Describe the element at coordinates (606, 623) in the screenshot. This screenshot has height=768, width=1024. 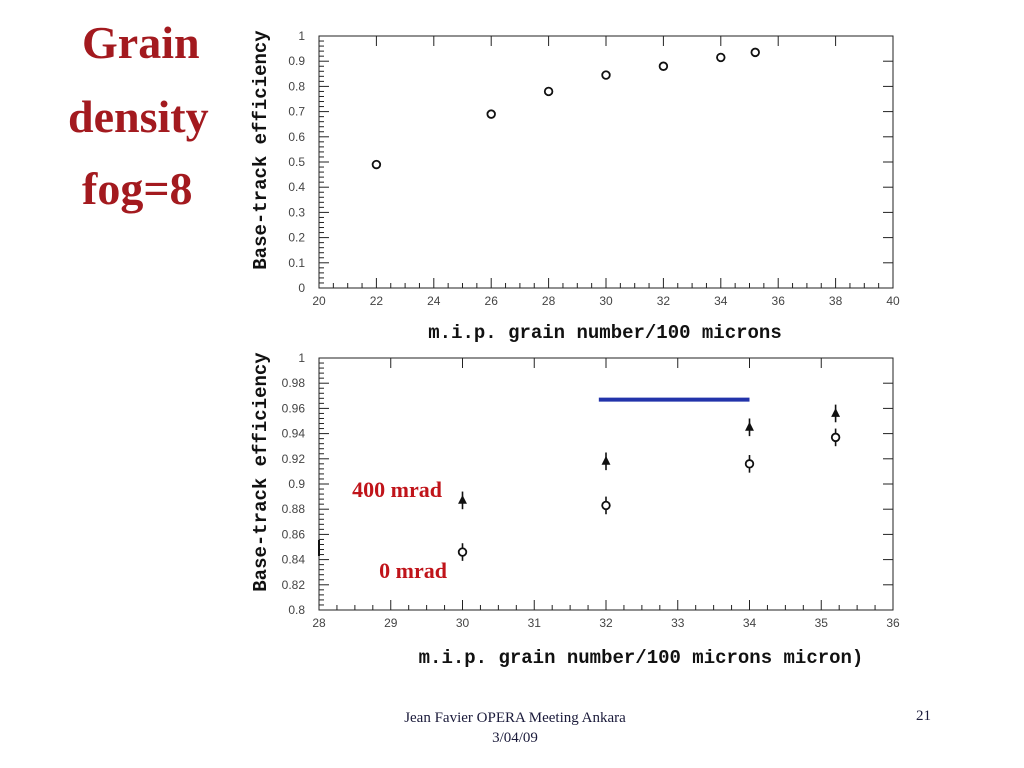
I see `bottom-xtick-label: 32` at that location.